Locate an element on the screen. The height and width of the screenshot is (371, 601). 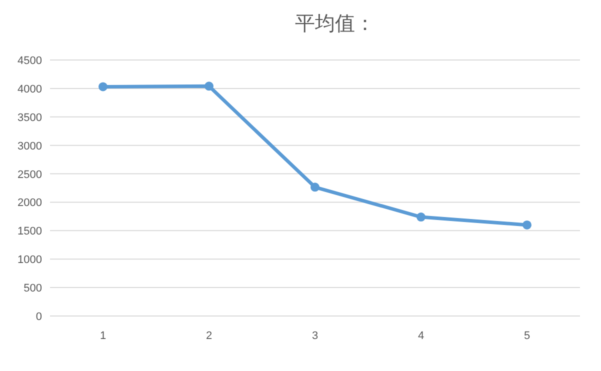
x-tick-label: 1 is located at coordinates (103, 336).